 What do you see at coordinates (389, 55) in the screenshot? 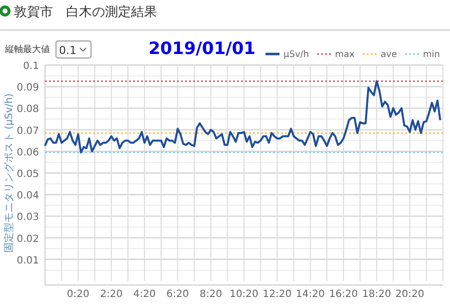
I see `legend-label: ave` at bounding box center [389, 55].